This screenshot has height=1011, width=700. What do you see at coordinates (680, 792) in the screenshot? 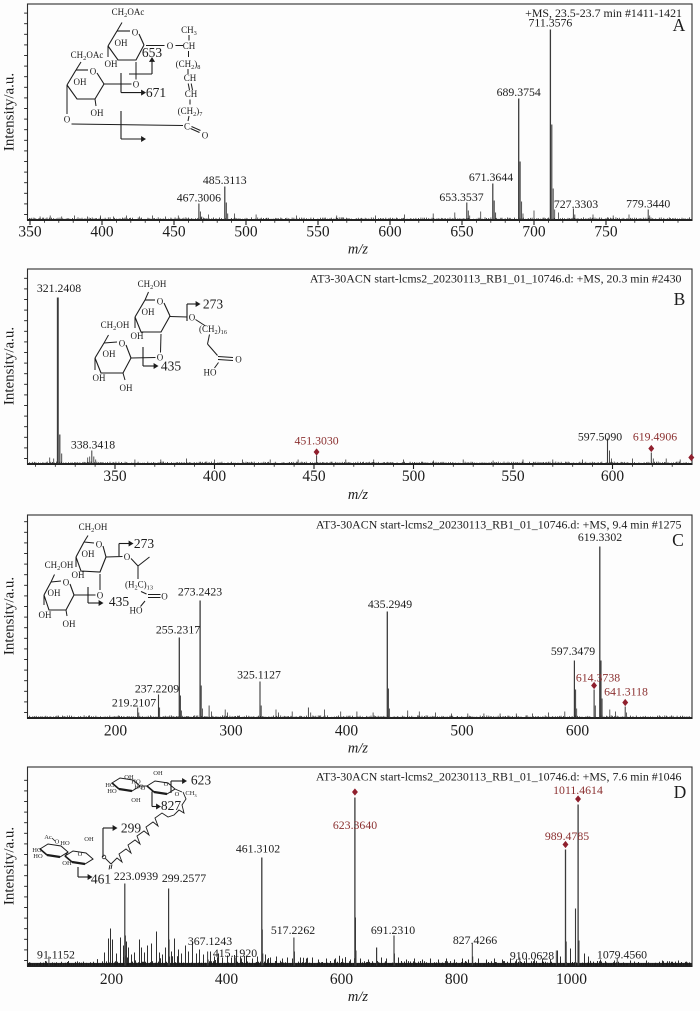
I see `svg-text: D` at bounding box center [680, 792].